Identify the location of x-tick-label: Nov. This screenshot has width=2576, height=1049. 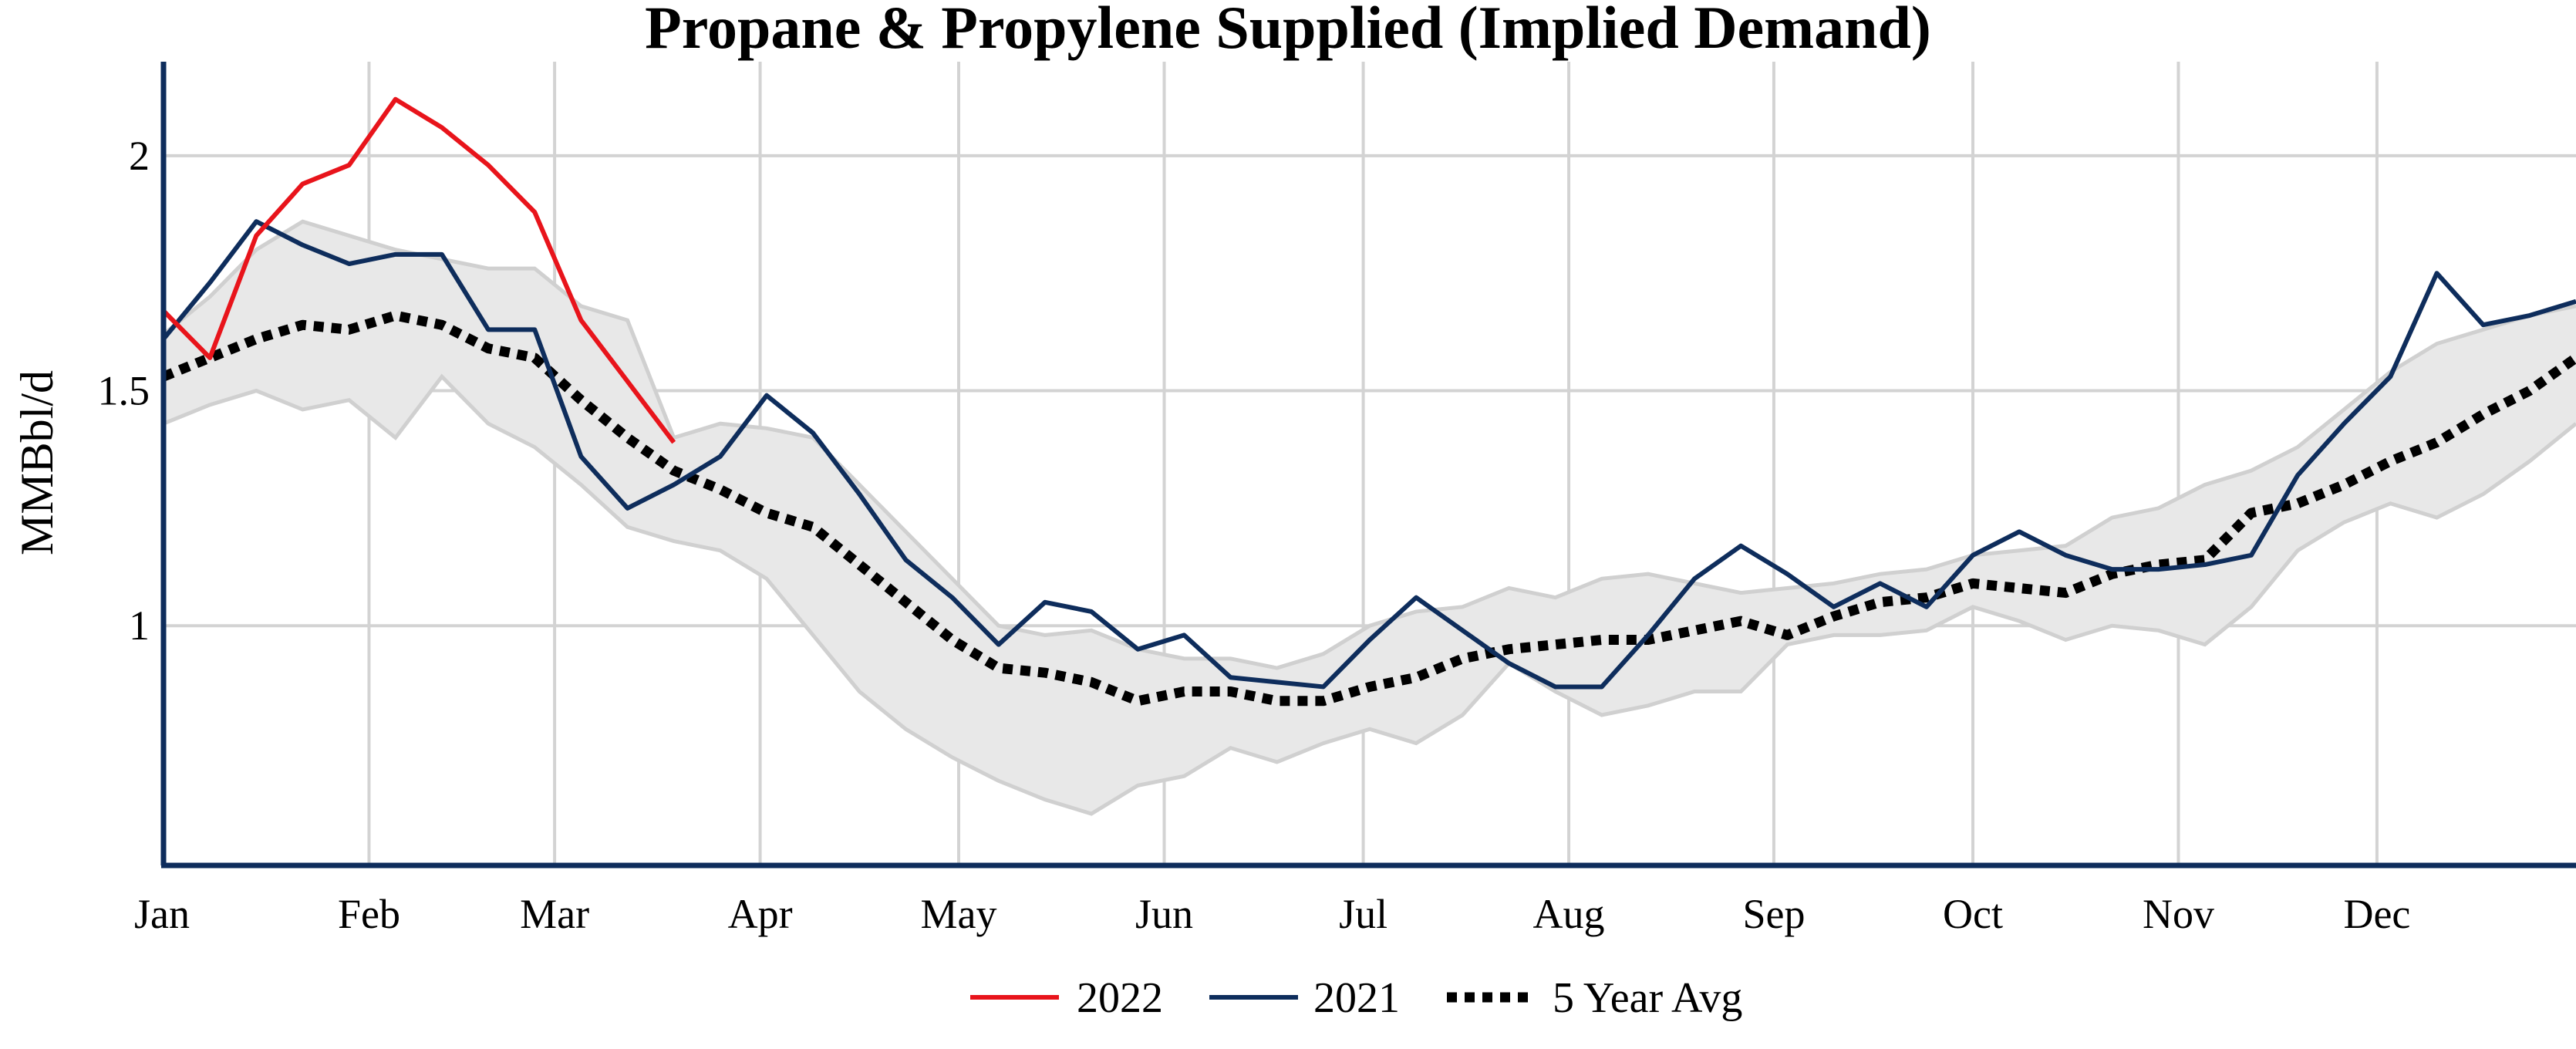
(2178, 914).